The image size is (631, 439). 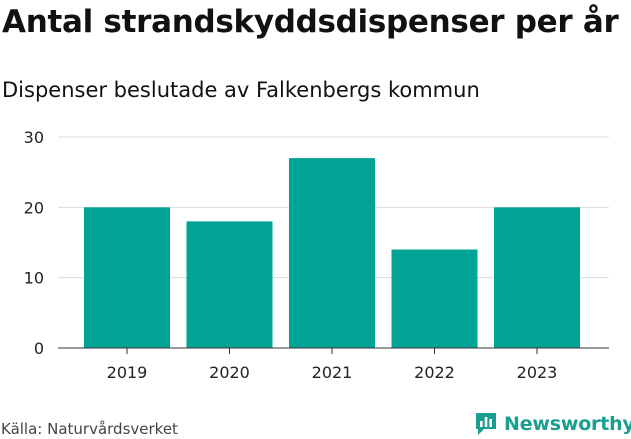 I want to click on newsworthy-logo: Newsworthy, so click(x=552, y=424).